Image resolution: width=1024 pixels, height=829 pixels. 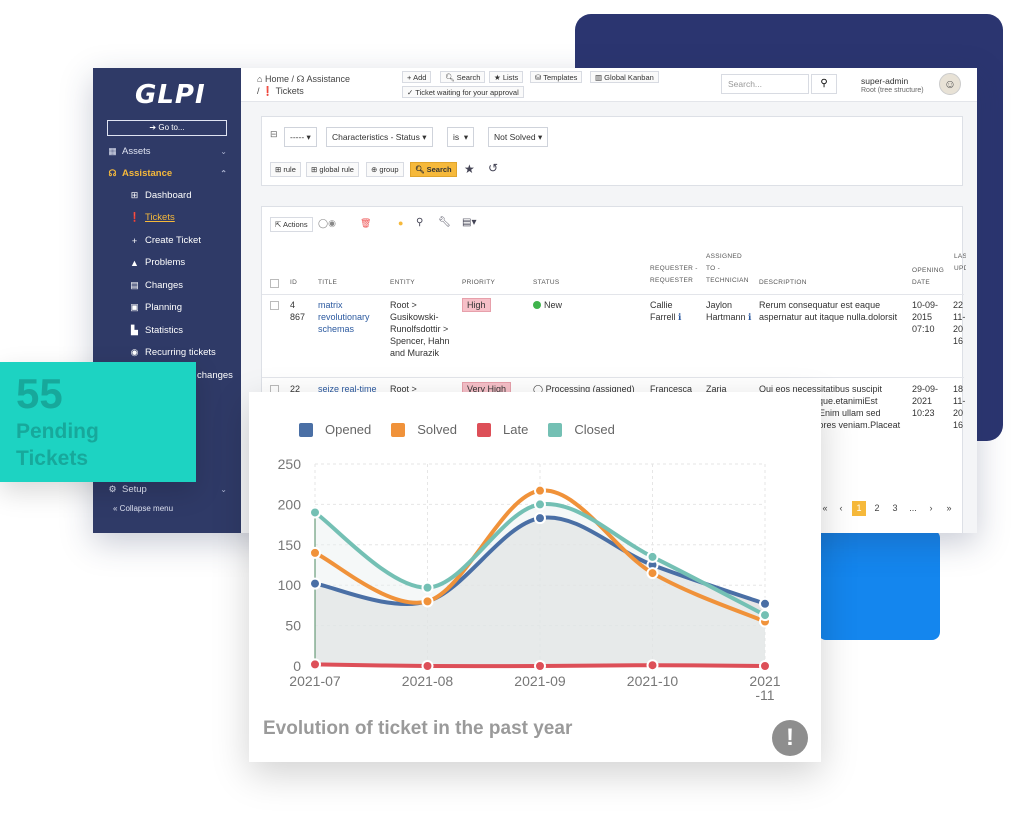 What do you see at coordinates (402, 282) in the screenshot?
I see `col-entity: ENTITY` at bounding box center [402, 282].